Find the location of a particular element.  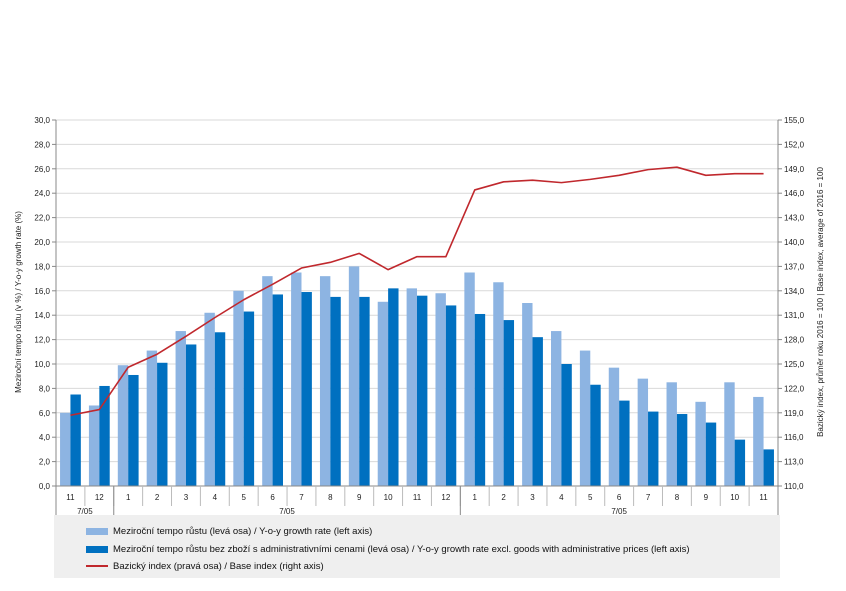

y-right-tick-label: 113,0 is located at coordinates (794, 462).